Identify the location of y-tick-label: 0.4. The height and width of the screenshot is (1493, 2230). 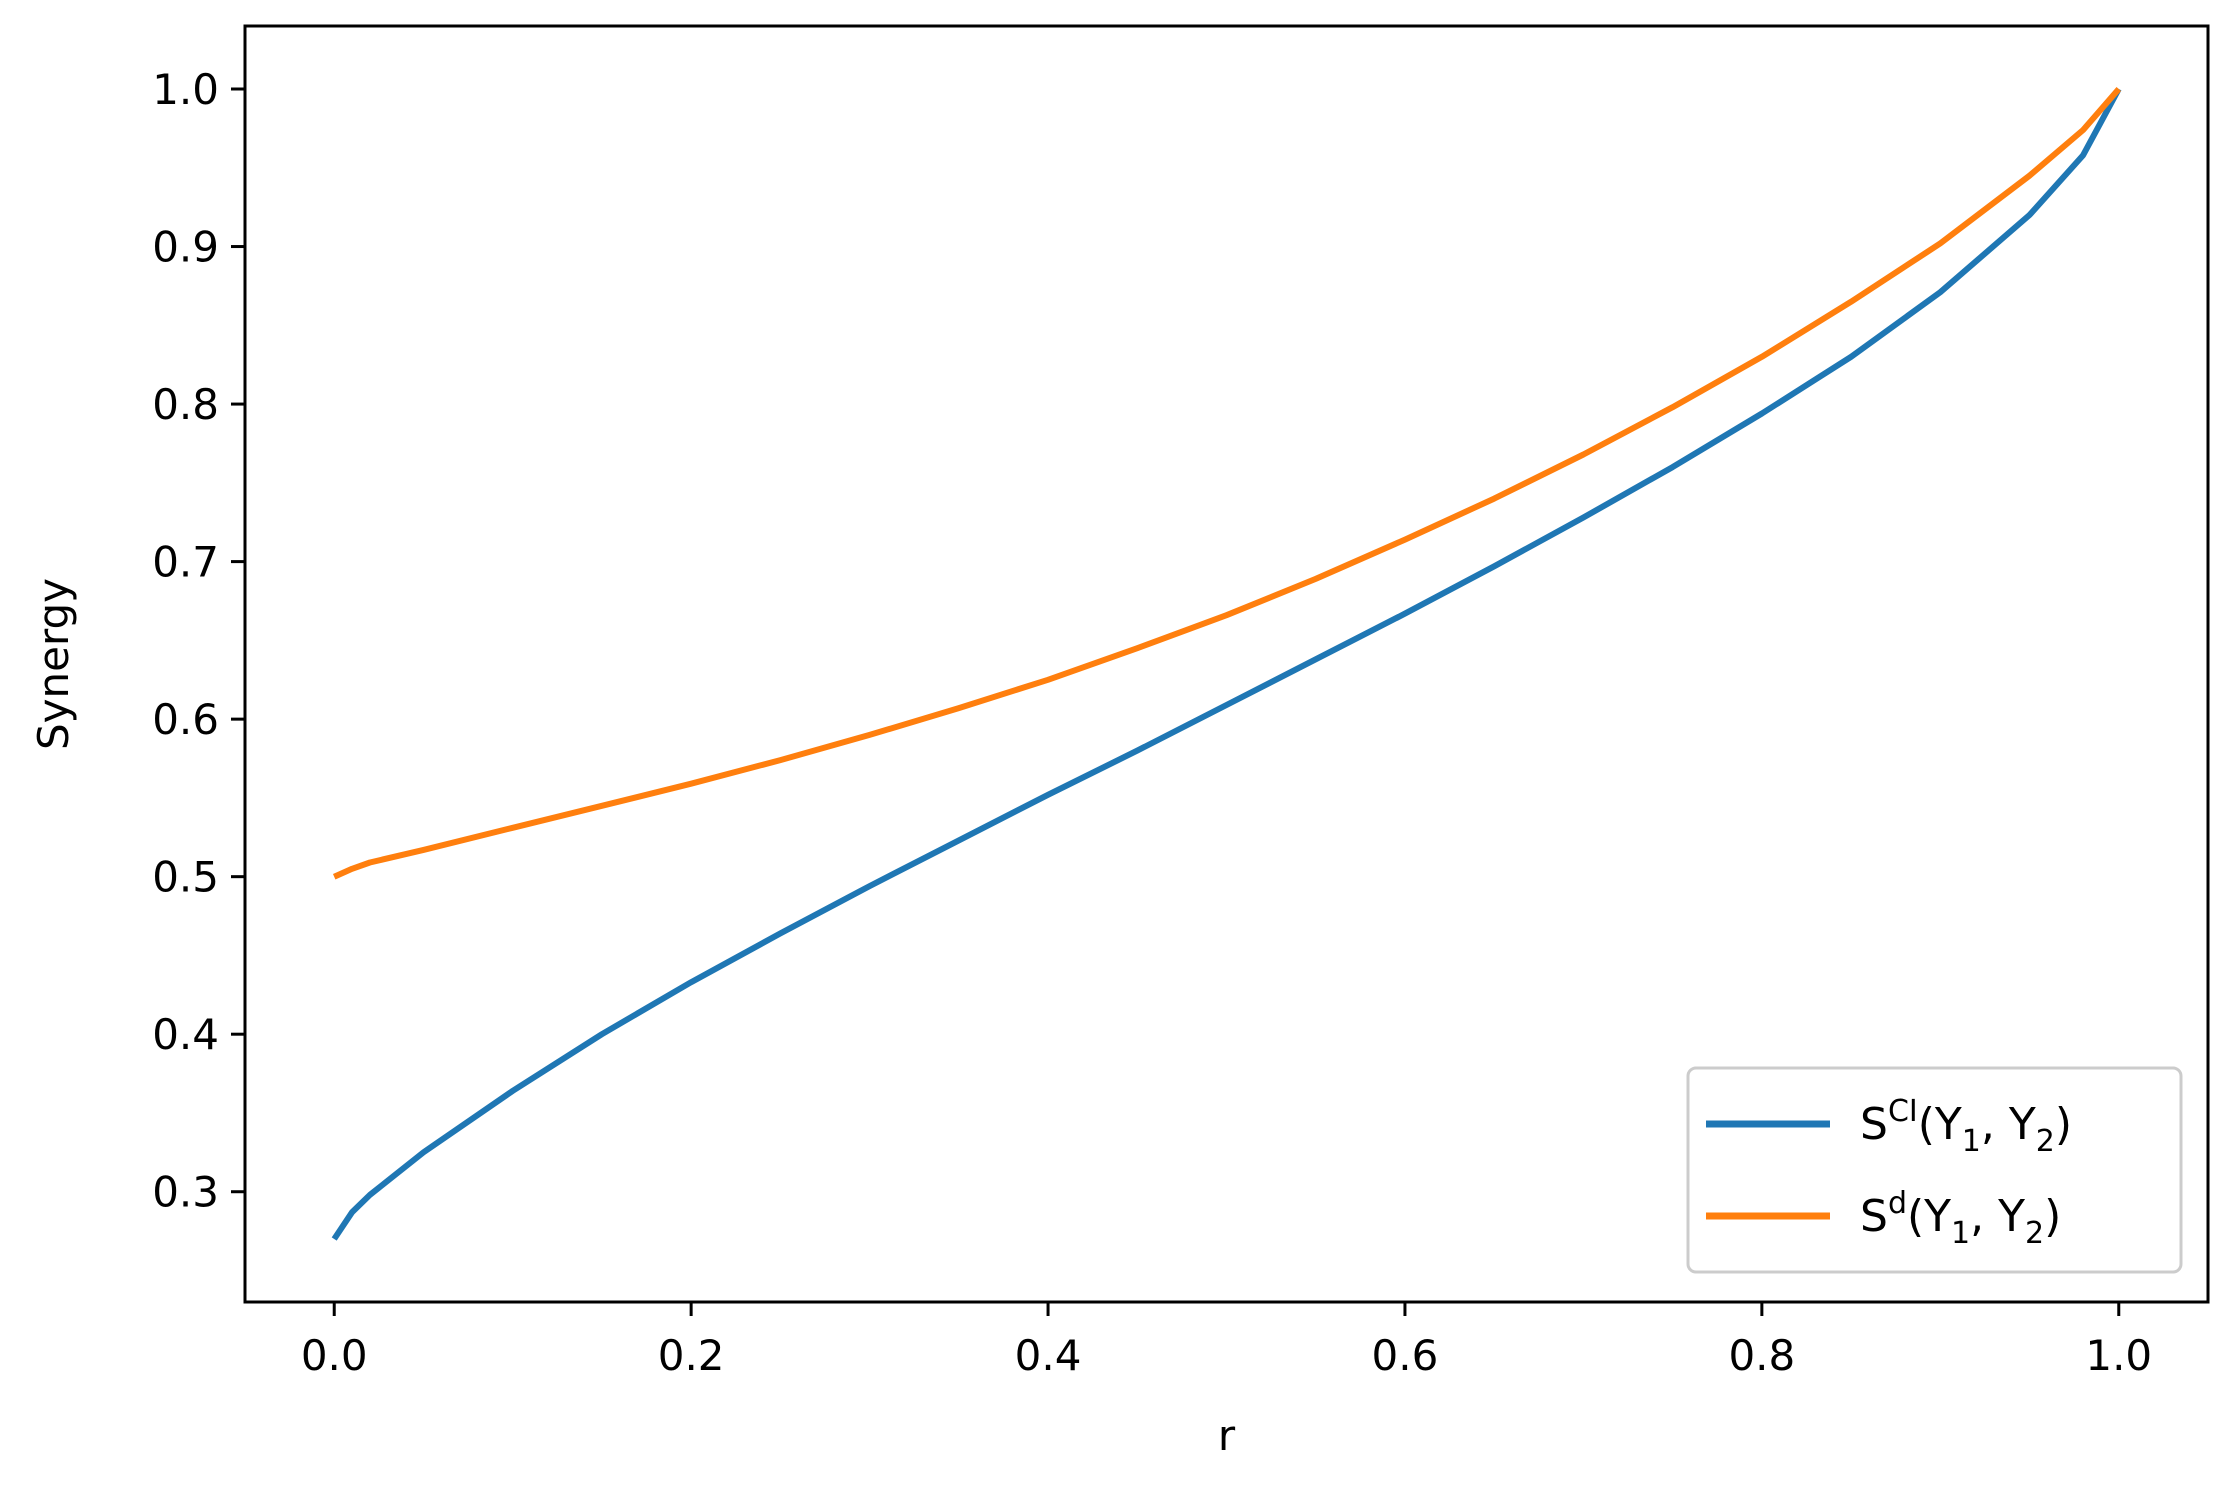
(185, 1034).